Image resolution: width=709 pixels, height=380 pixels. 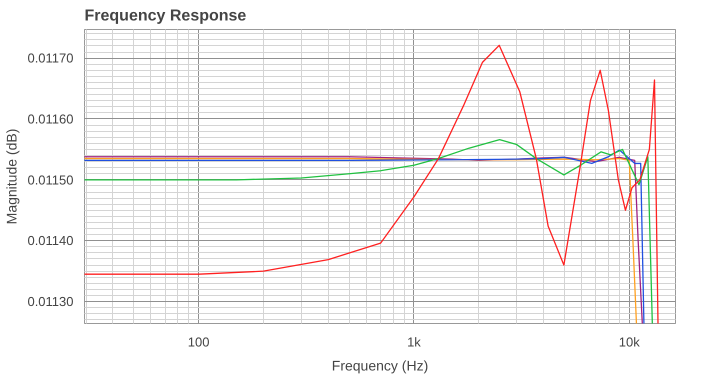 What do you see at coordinates (50, 118) in the screenshot?
I see `y-tick-label: 0.01160` at bounding box center [50, 118].